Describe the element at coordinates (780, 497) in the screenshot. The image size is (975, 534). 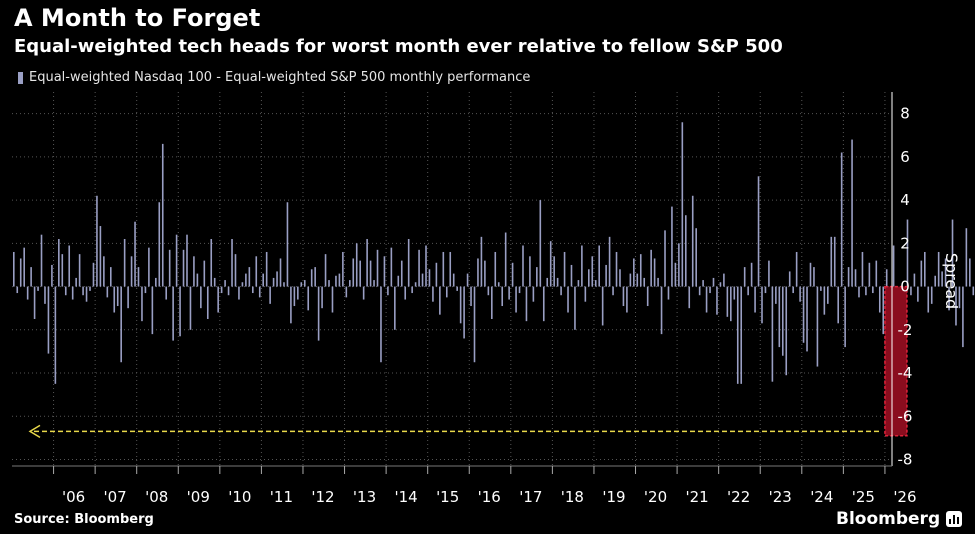
I see `x-tick-label: '23` at that location.